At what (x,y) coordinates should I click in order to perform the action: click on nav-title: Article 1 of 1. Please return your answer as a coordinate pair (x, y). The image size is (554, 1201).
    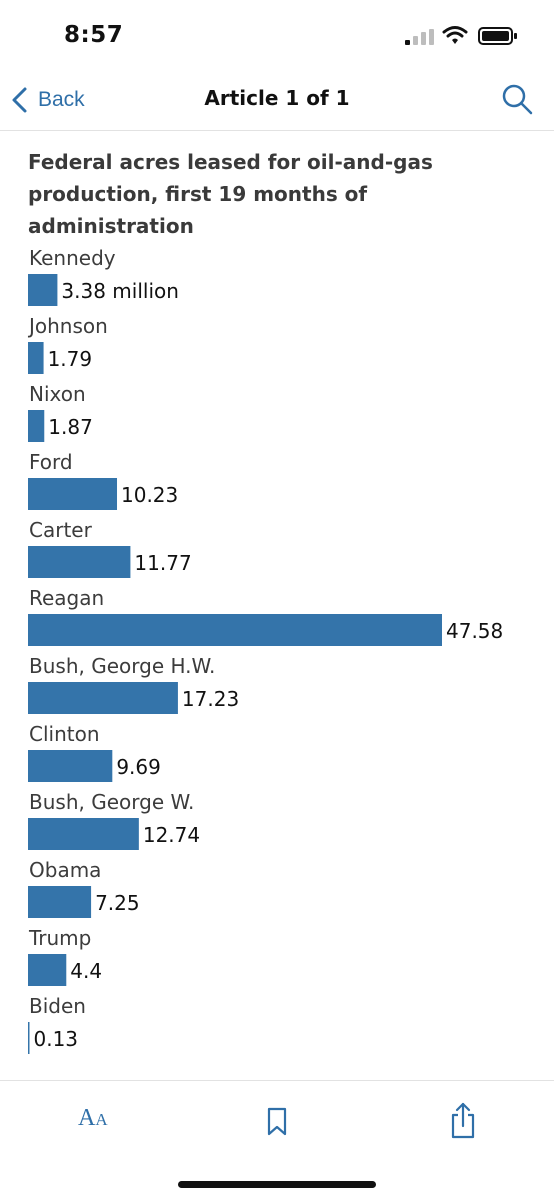
    Looking at the image, I should click on (277, 98).